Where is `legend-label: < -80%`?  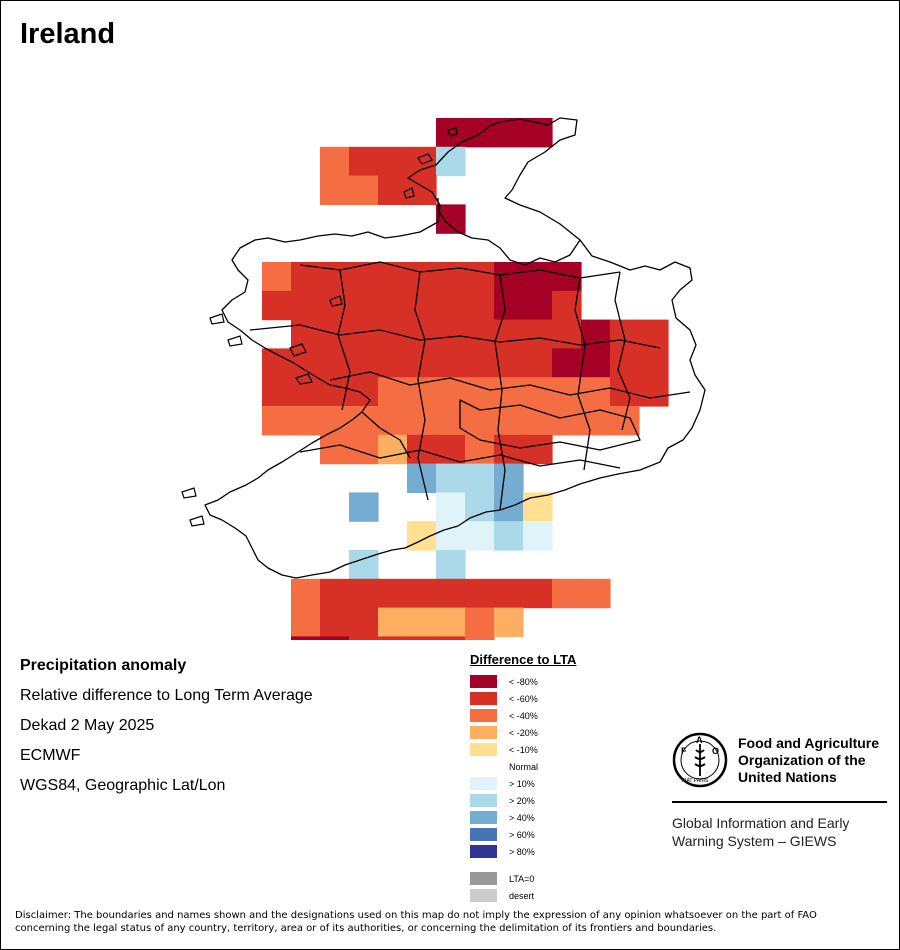
legend-label: < -80% is located at coordinates (523, 681).